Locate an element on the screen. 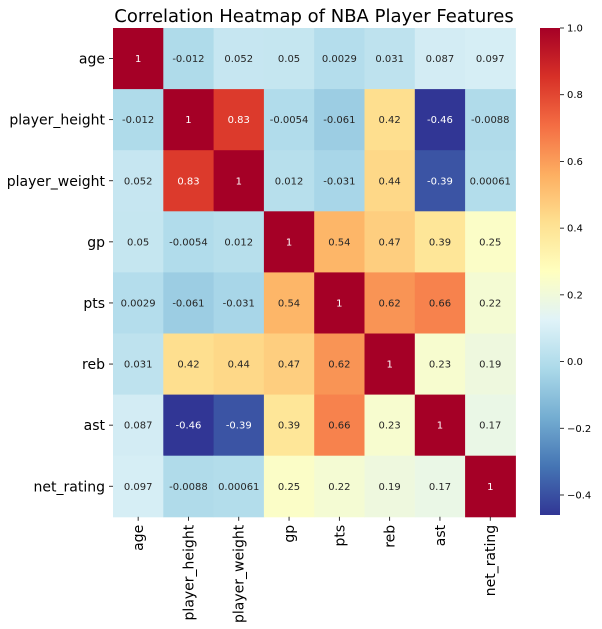  cell-annotation: 0.097 is located at coordinates (138, 487).